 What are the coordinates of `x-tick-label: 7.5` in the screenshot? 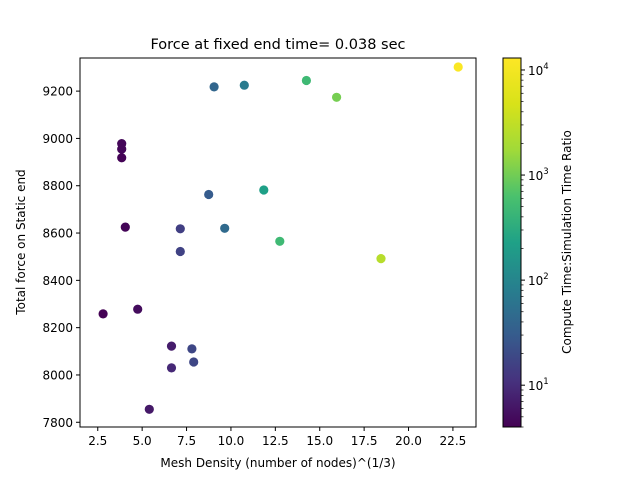 It's located at (186, 441).